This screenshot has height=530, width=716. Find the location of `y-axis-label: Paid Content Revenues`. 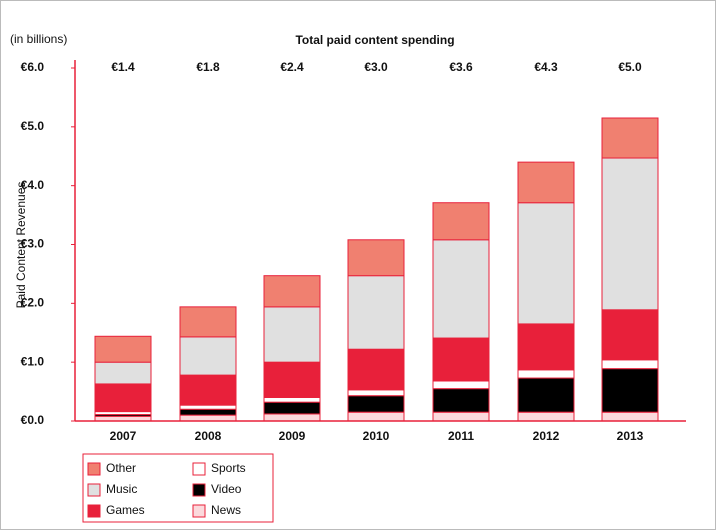

y-axis-label: Paid Content Revenues is located at coordinates (21, 245).